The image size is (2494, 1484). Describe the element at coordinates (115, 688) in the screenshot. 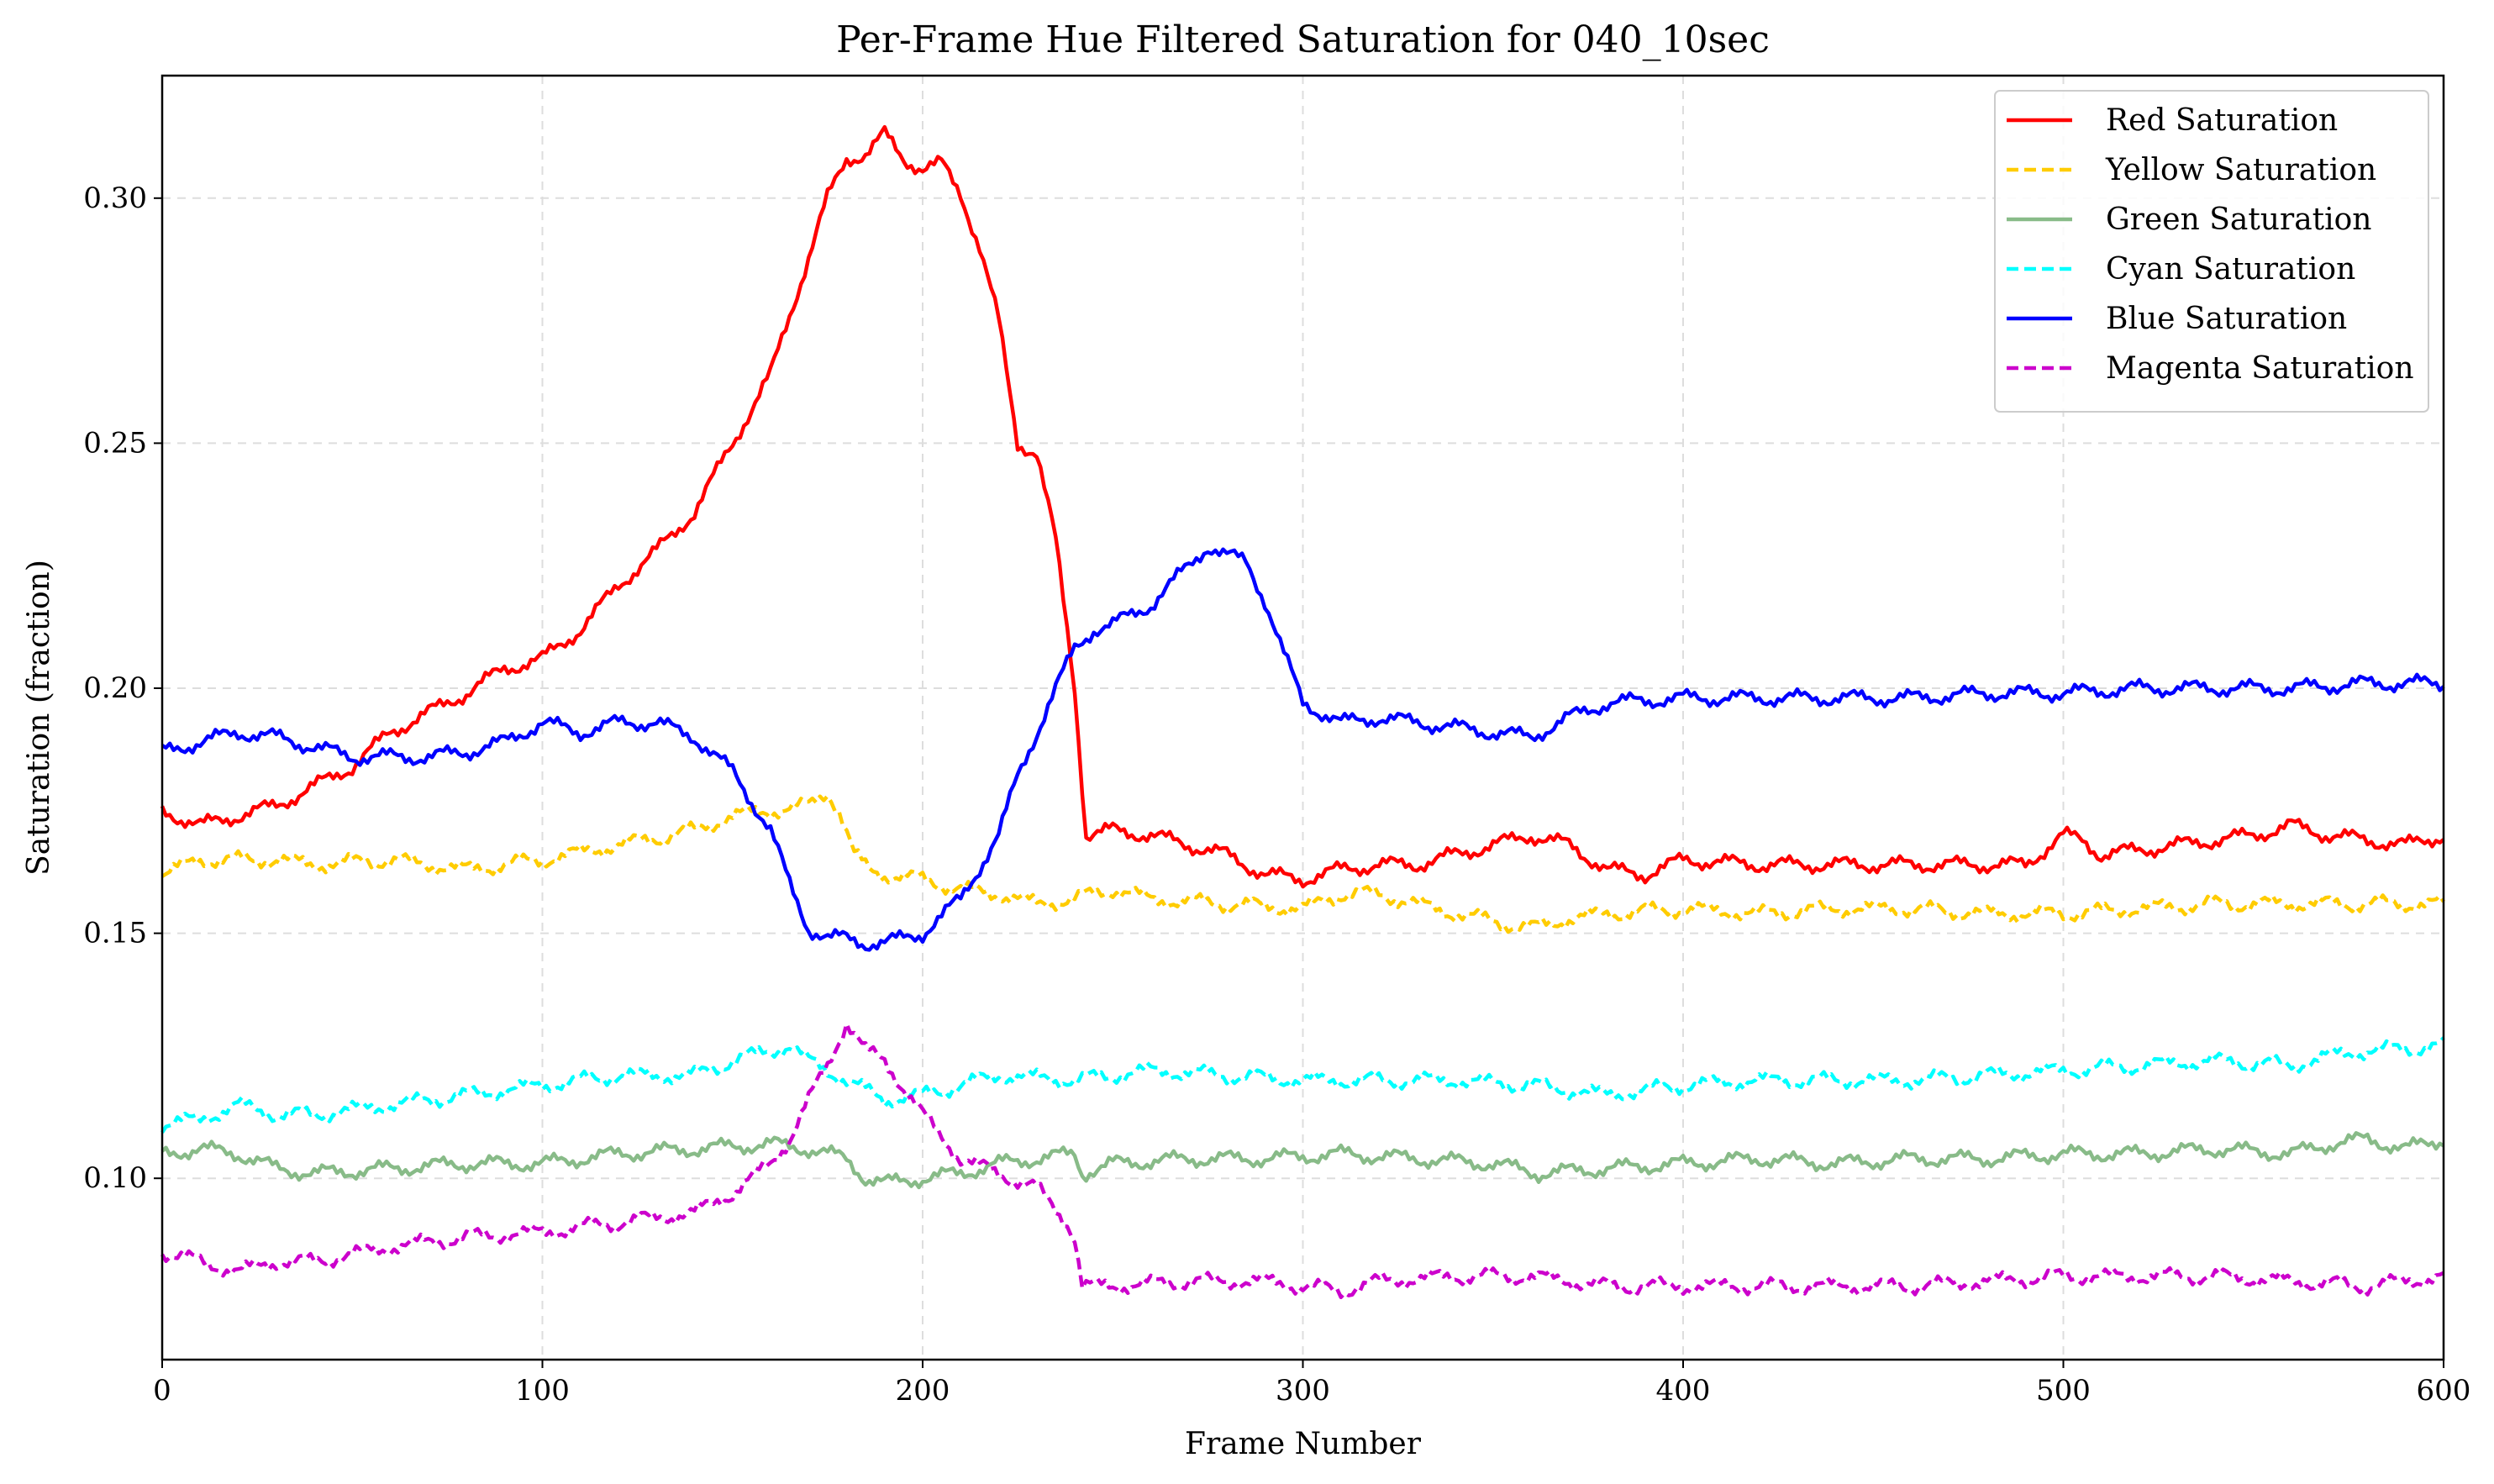

I see `y-tick-label: 0.20` at that location.